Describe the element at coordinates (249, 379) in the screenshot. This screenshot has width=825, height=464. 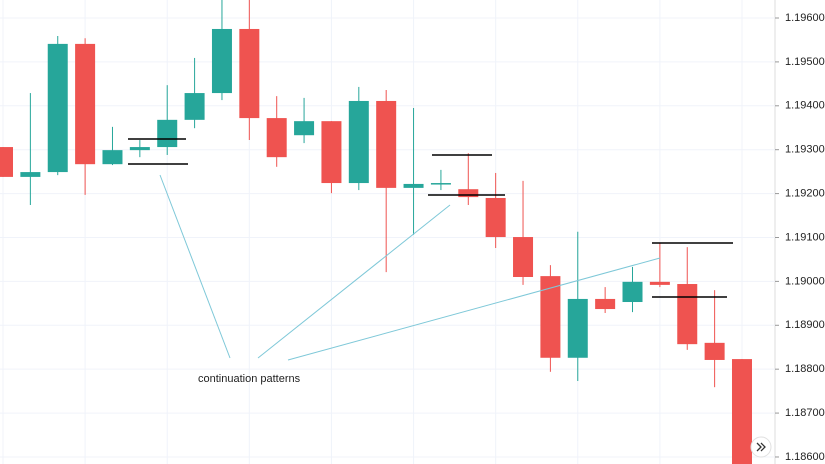
I see `annotation: continuation patterns` at that location.